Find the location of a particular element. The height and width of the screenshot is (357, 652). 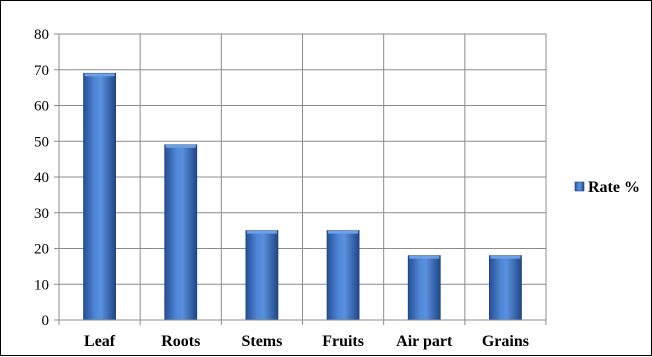

x-tick-label: Air part is located at coordinates (424, 341).